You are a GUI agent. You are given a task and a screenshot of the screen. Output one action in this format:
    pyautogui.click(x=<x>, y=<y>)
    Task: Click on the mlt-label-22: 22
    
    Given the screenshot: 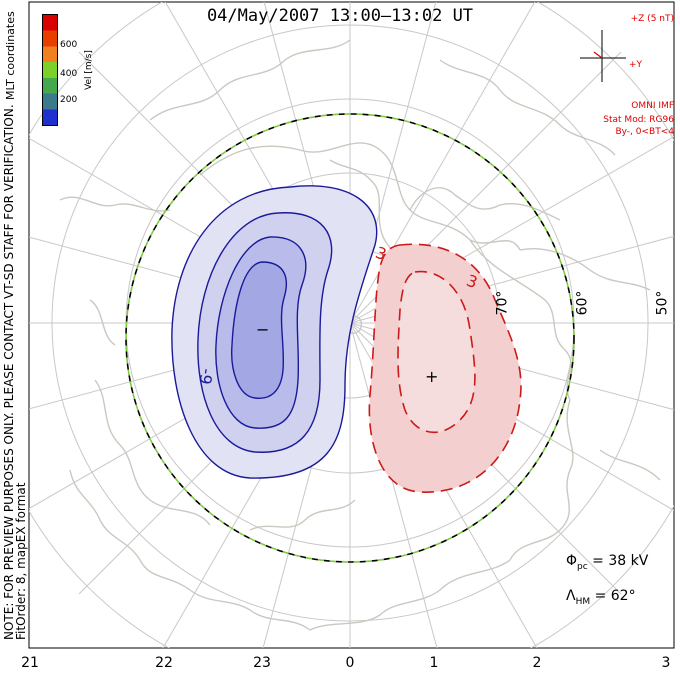 What is the action you would take?
    pyautogui.click(x=164, y=663)
    